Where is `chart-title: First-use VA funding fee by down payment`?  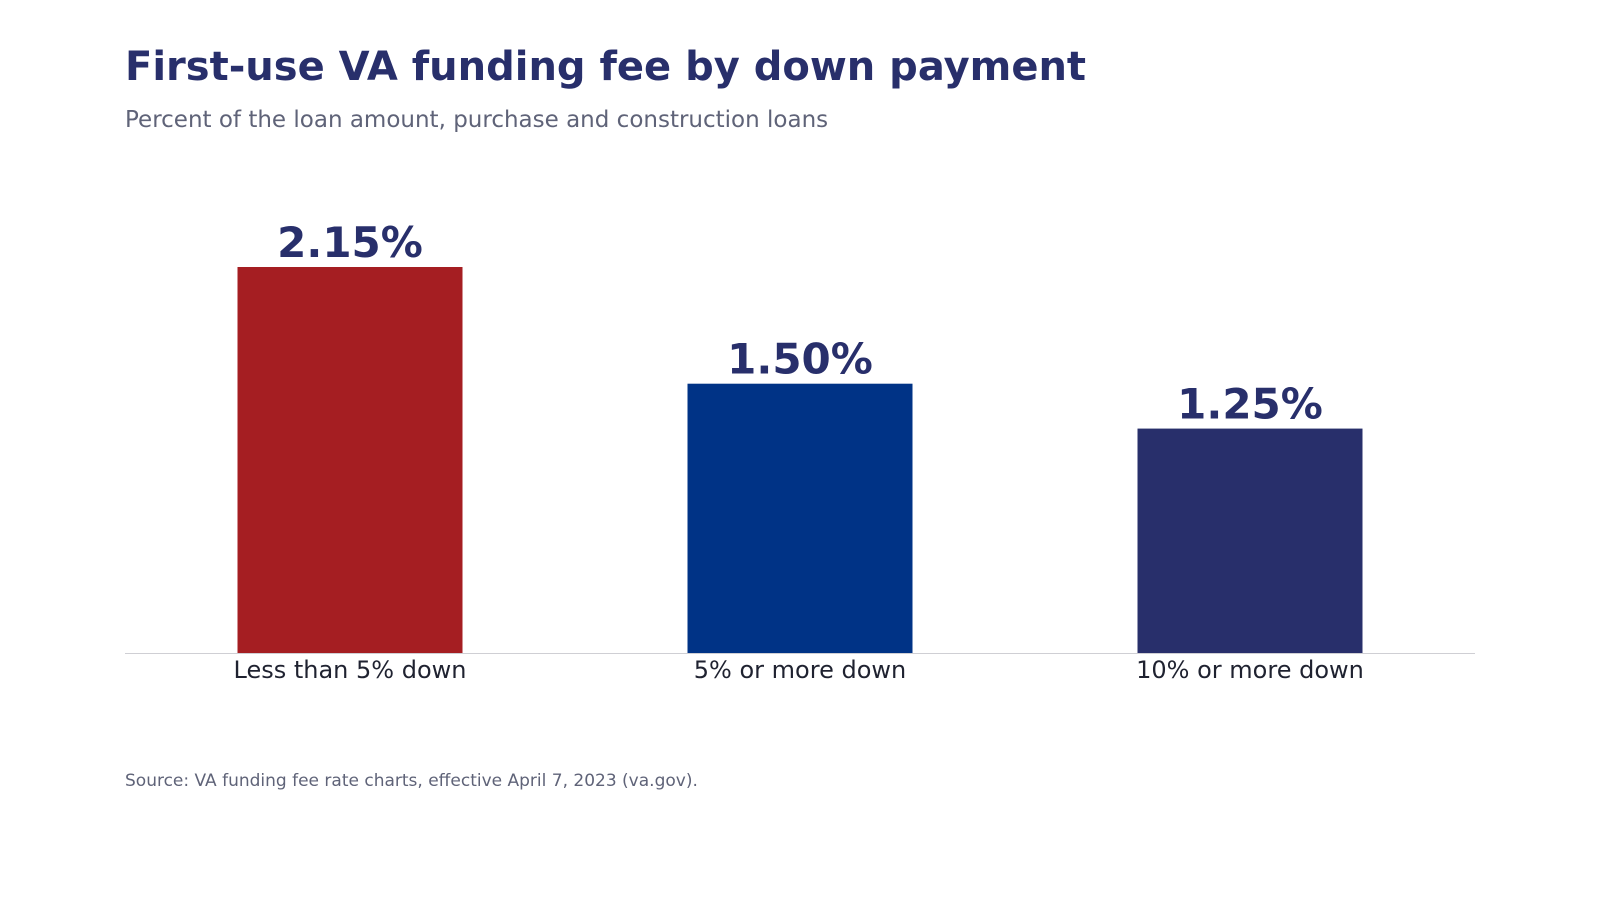
chart-title: First-use VA funding fee by down payment is located at coordinates (606, 67).